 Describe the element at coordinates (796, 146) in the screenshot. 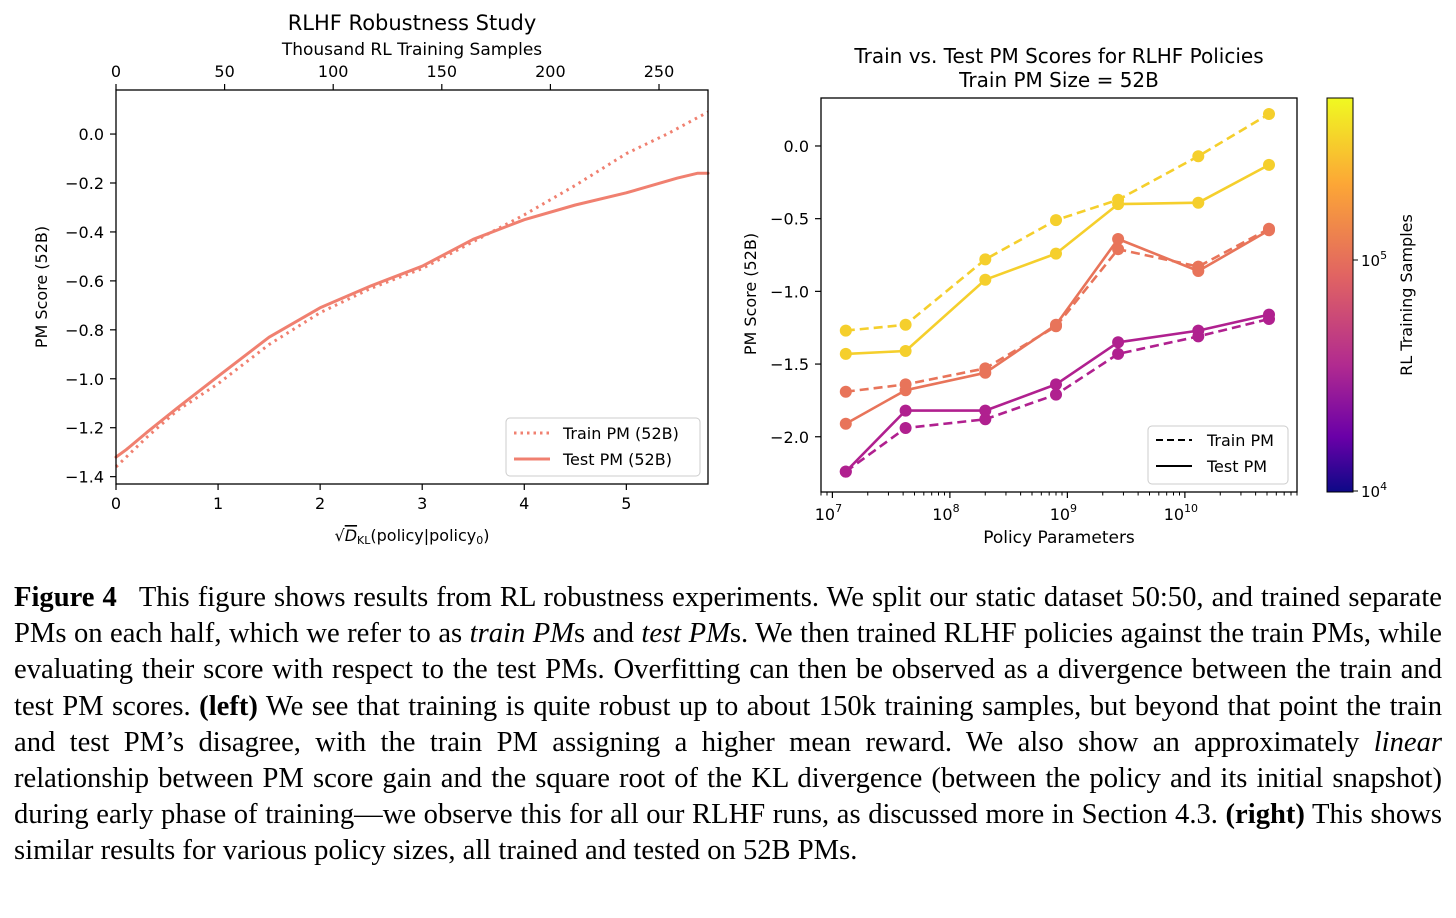

I see `right-y-tick-label: 0.0` at that location.